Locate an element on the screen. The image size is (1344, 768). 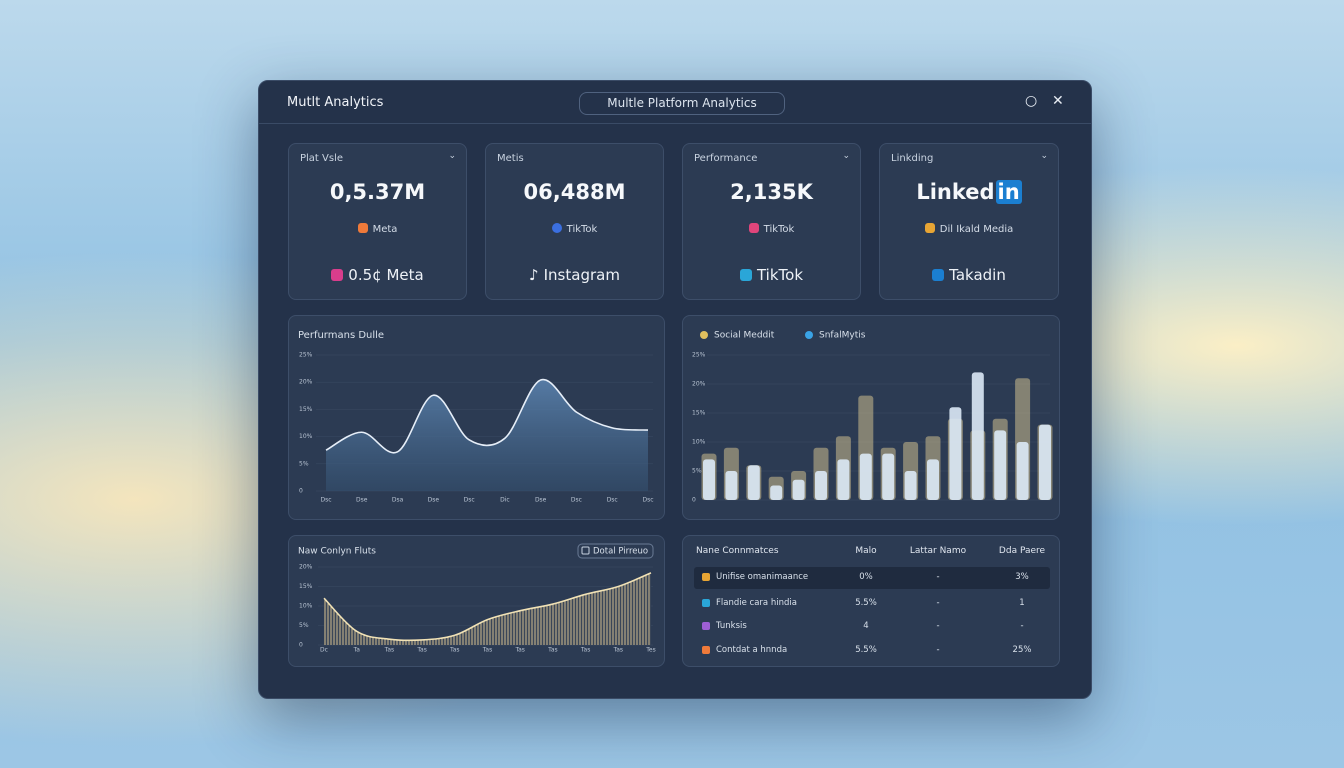
tab: Multle Platform Analytics is located at coordinates (682, 103).